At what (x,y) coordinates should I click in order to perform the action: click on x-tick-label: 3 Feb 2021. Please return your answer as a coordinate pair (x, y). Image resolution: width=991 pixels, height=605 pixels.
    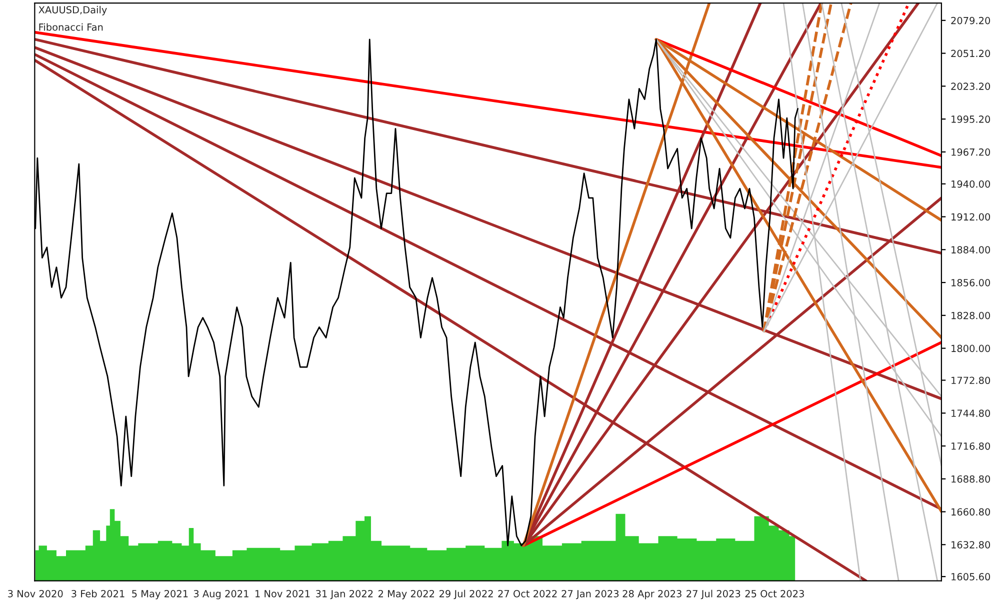
    Looking at the image, I should click on (98, 594).